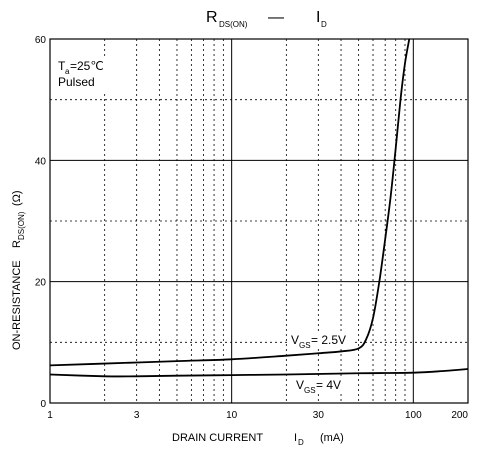  What do you see at coordinates (459, 415) in the screenshot?
I see `x-tick-label: 200` at bounding box center [459, 415].